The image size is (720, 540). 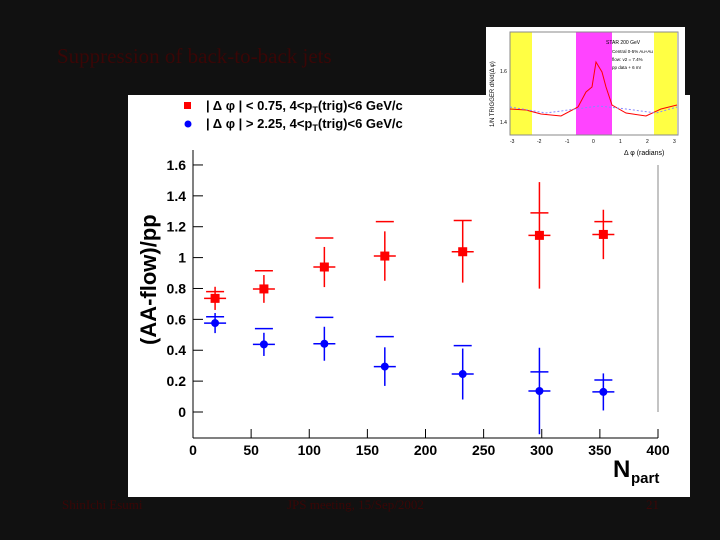 I want to click on legend-label-1: | Δ φ | > 2.25, 4<pT(trig)<6 GeV/c, so click(x=304, y=124).